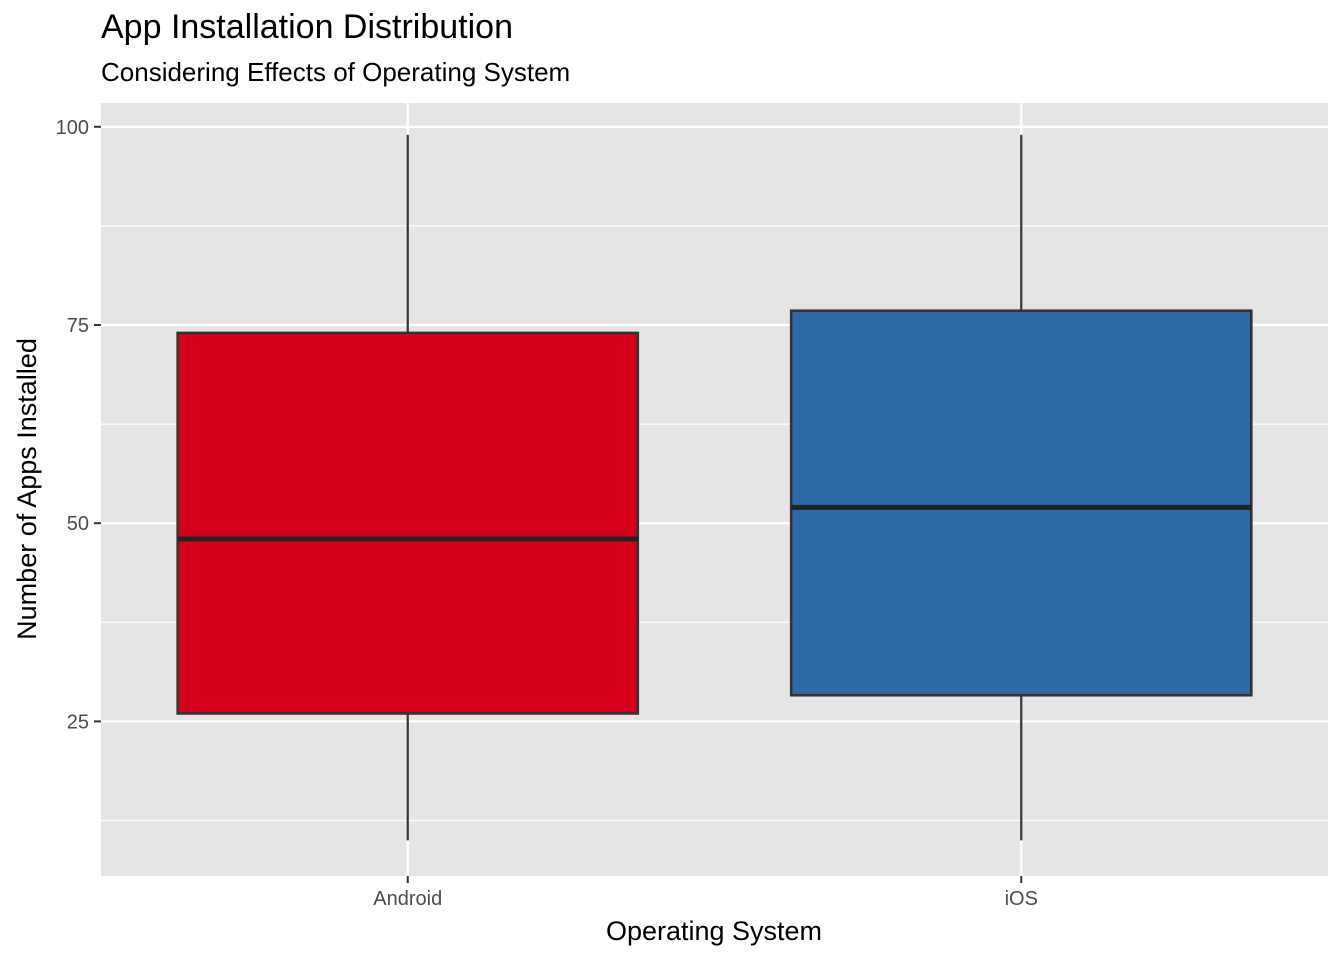 This screenshot has height=960, width=1344. What do you see at coordinates (78, 326) in the screenshot?
I see `y-tick-label: 75` at bounding box center [78, 326].